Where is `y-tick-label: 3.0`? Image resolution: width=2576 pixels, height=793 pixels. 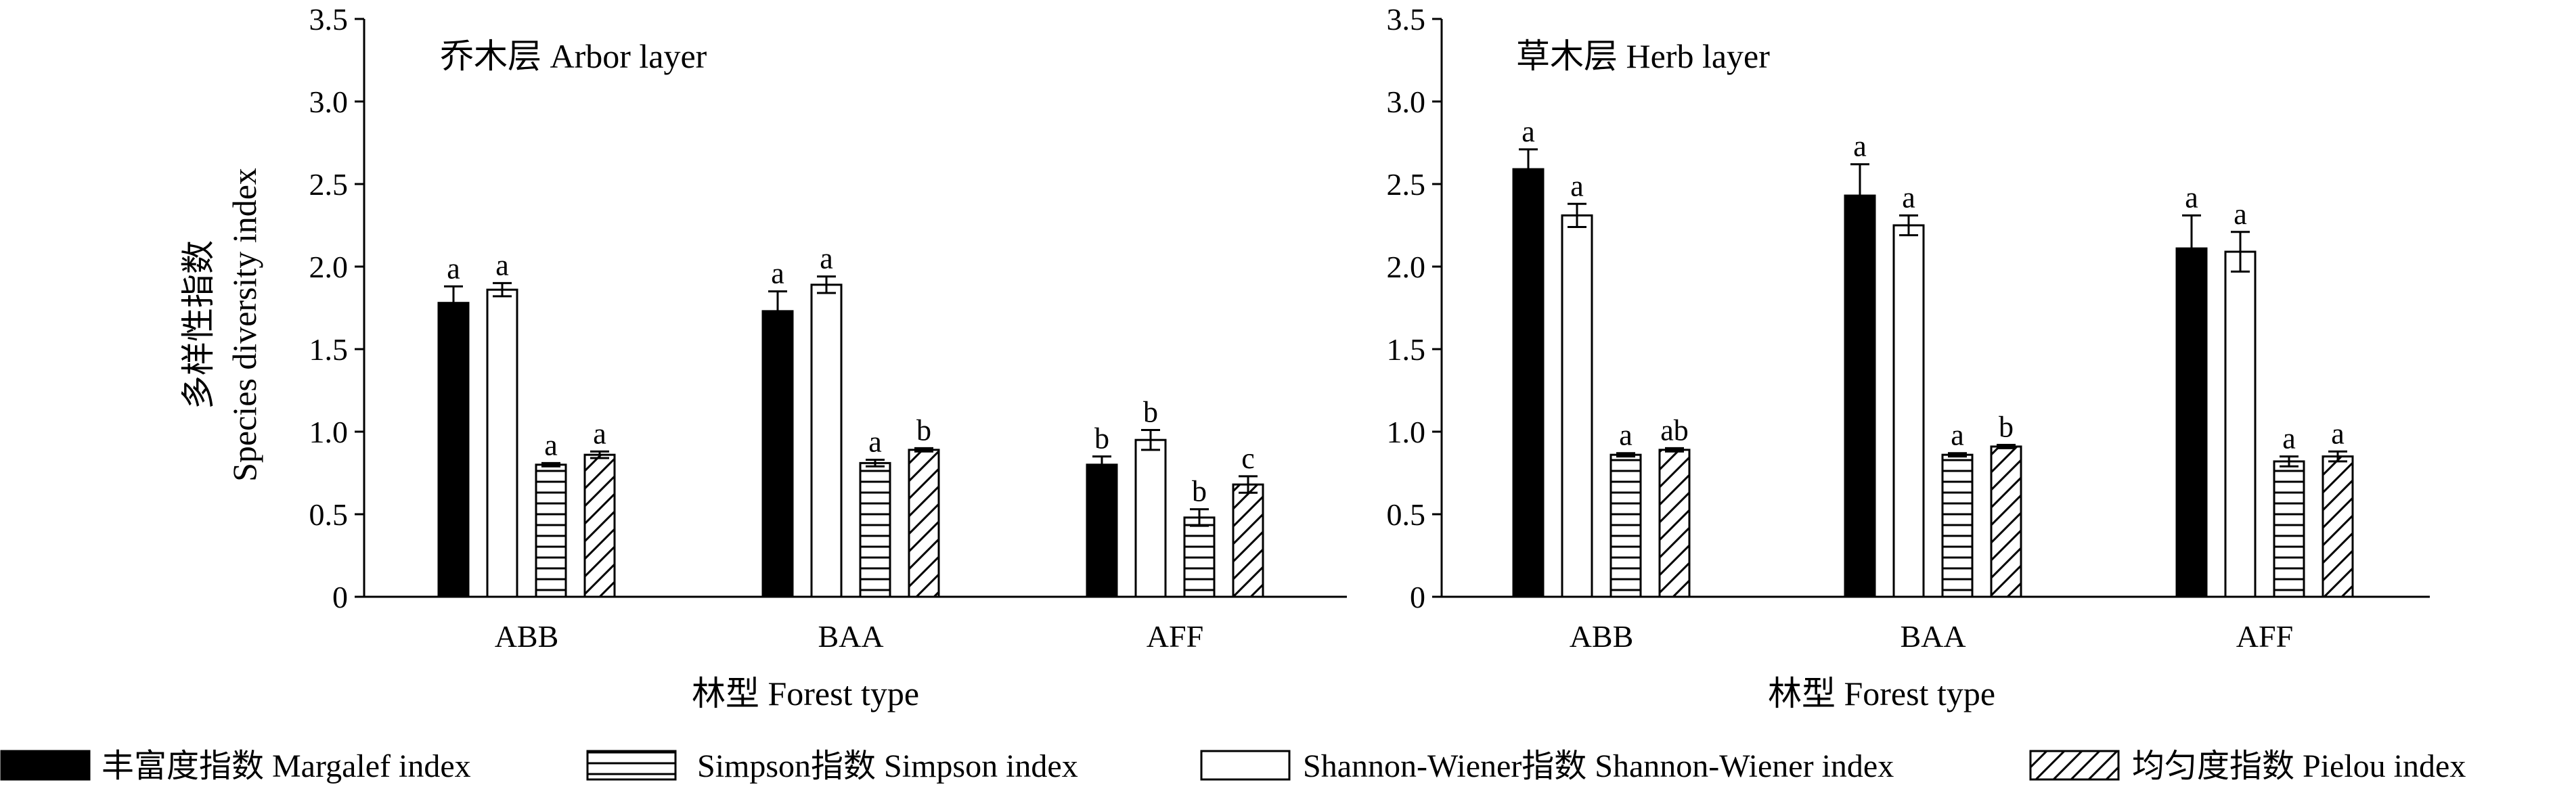 y-tick-label: 3.0 is located at coordinates (329, 102).